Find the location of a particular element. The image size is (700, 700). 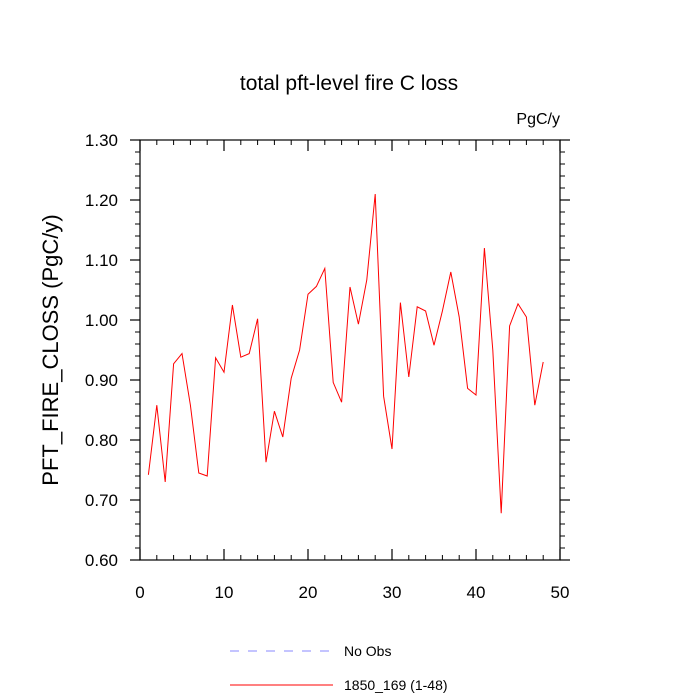

x-tick-label: 0 is located at coordinates (139, 592).